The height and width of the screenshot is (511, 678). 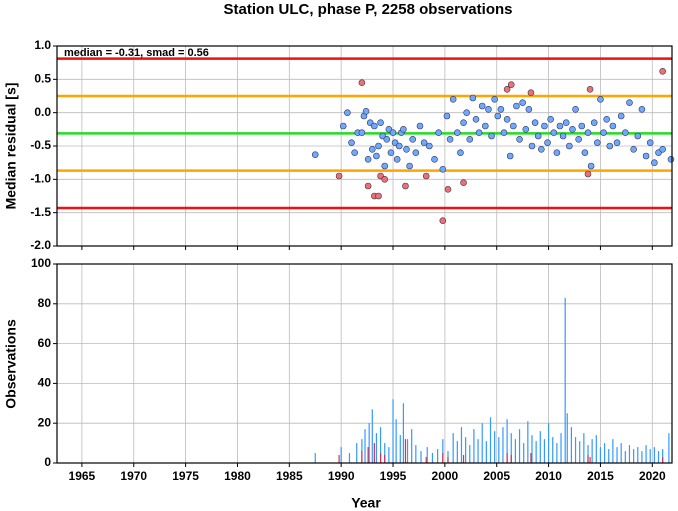 I want to click on x-tick-label: 2000, so click(x=445, y=476).